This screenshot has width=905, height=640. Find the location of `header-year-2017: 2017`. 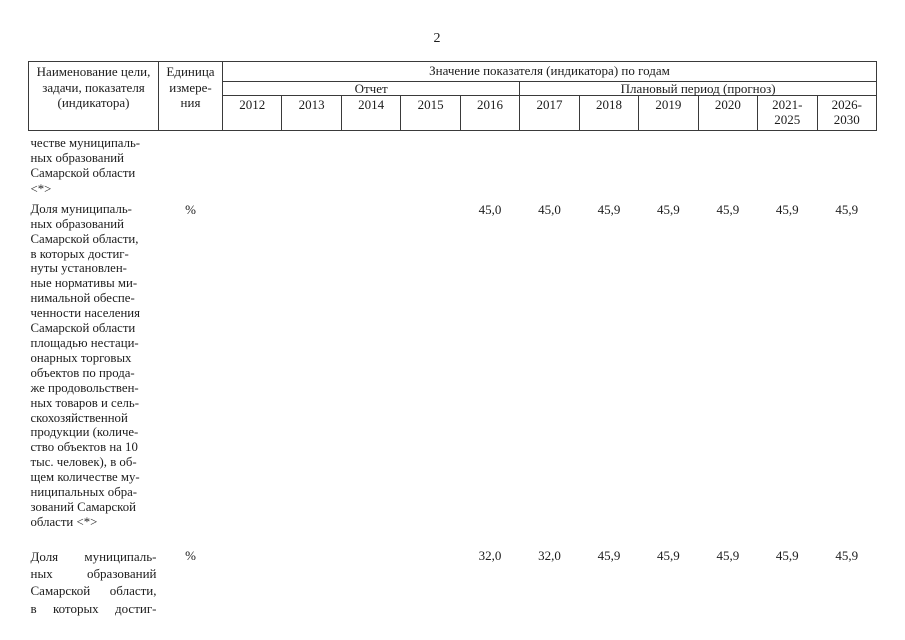

header-year-2017: 2017 is located at coordinates (549, 113).